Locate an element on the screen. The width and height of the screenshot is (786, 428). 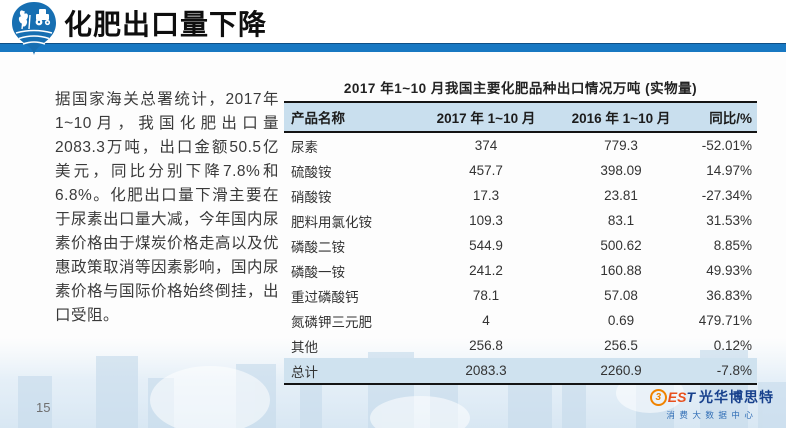
value-cell: 49.93% is located at coordinates (729, 270).